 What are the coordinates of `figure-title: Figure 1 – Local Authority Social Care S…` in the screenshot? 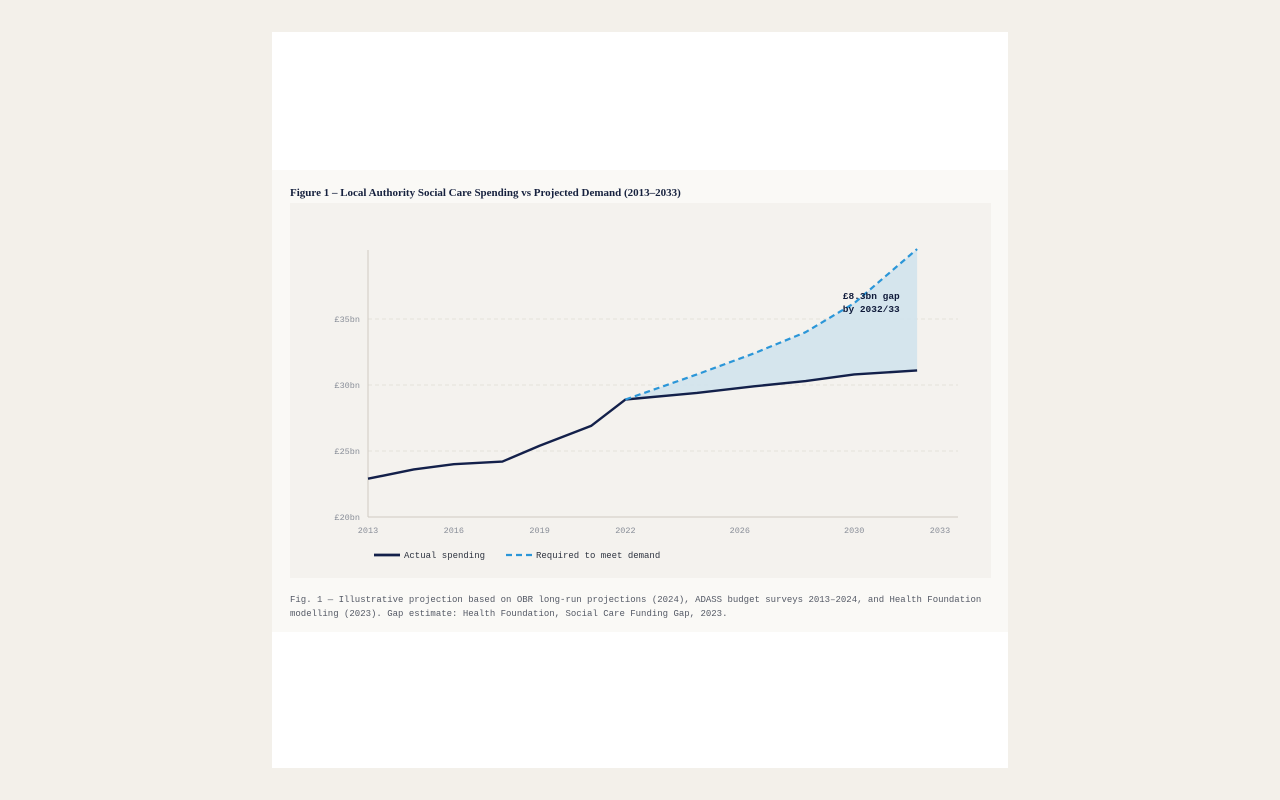 It's located at (485, 193).